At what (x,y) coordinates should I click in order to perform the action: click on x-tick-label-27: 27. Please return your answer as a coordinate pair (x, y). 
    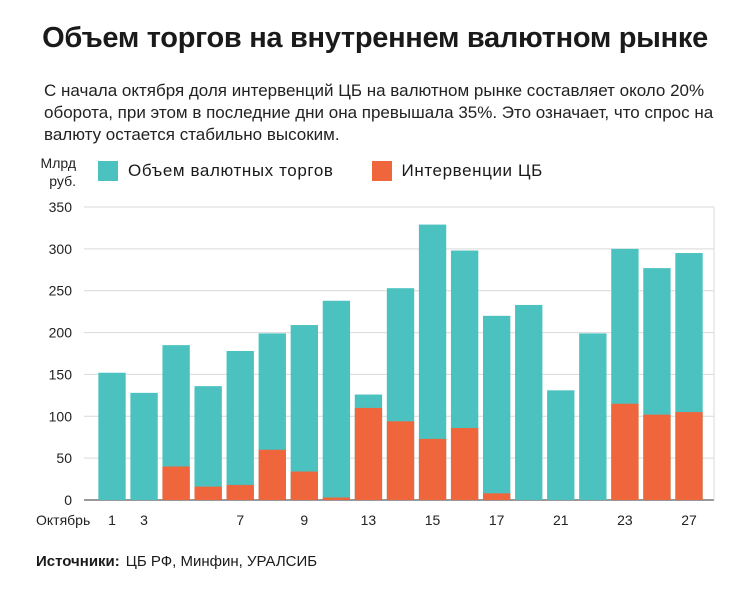
    Looking at the image, I should click on (689, 520).